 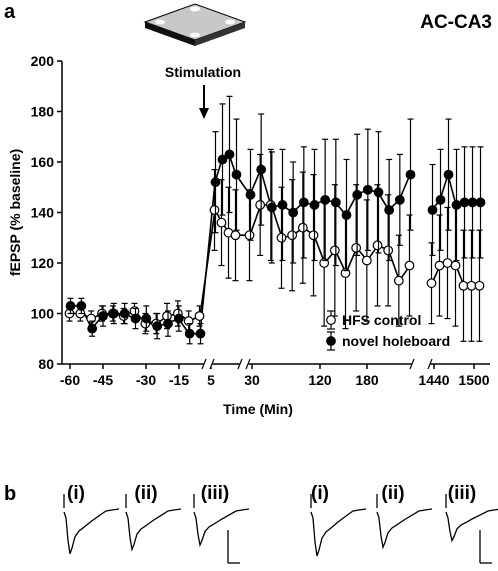 What do you see at coordinates (320, 380) in the screenshot?
I see `x-tick-label: 120` at bounding box center [320, 380].